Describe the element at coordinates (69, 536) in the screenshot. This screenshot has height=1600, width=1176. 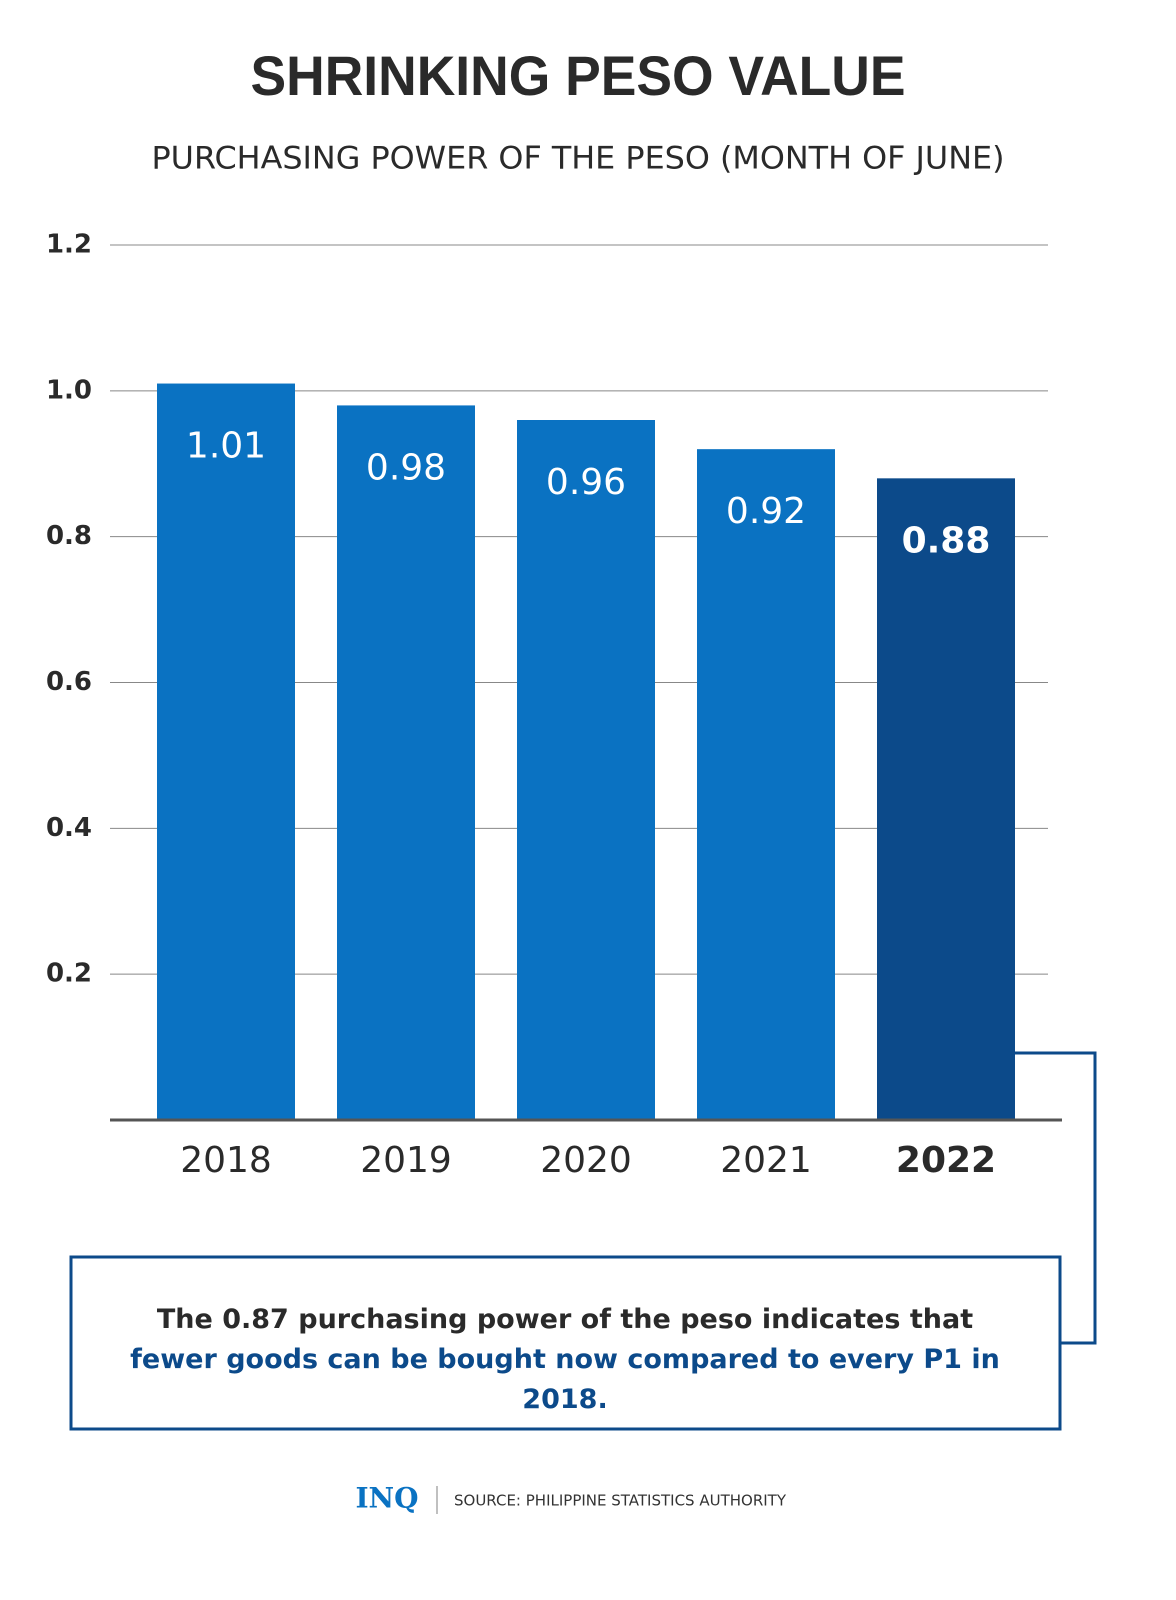
I see `y-tick-label: 0.8` at that location.